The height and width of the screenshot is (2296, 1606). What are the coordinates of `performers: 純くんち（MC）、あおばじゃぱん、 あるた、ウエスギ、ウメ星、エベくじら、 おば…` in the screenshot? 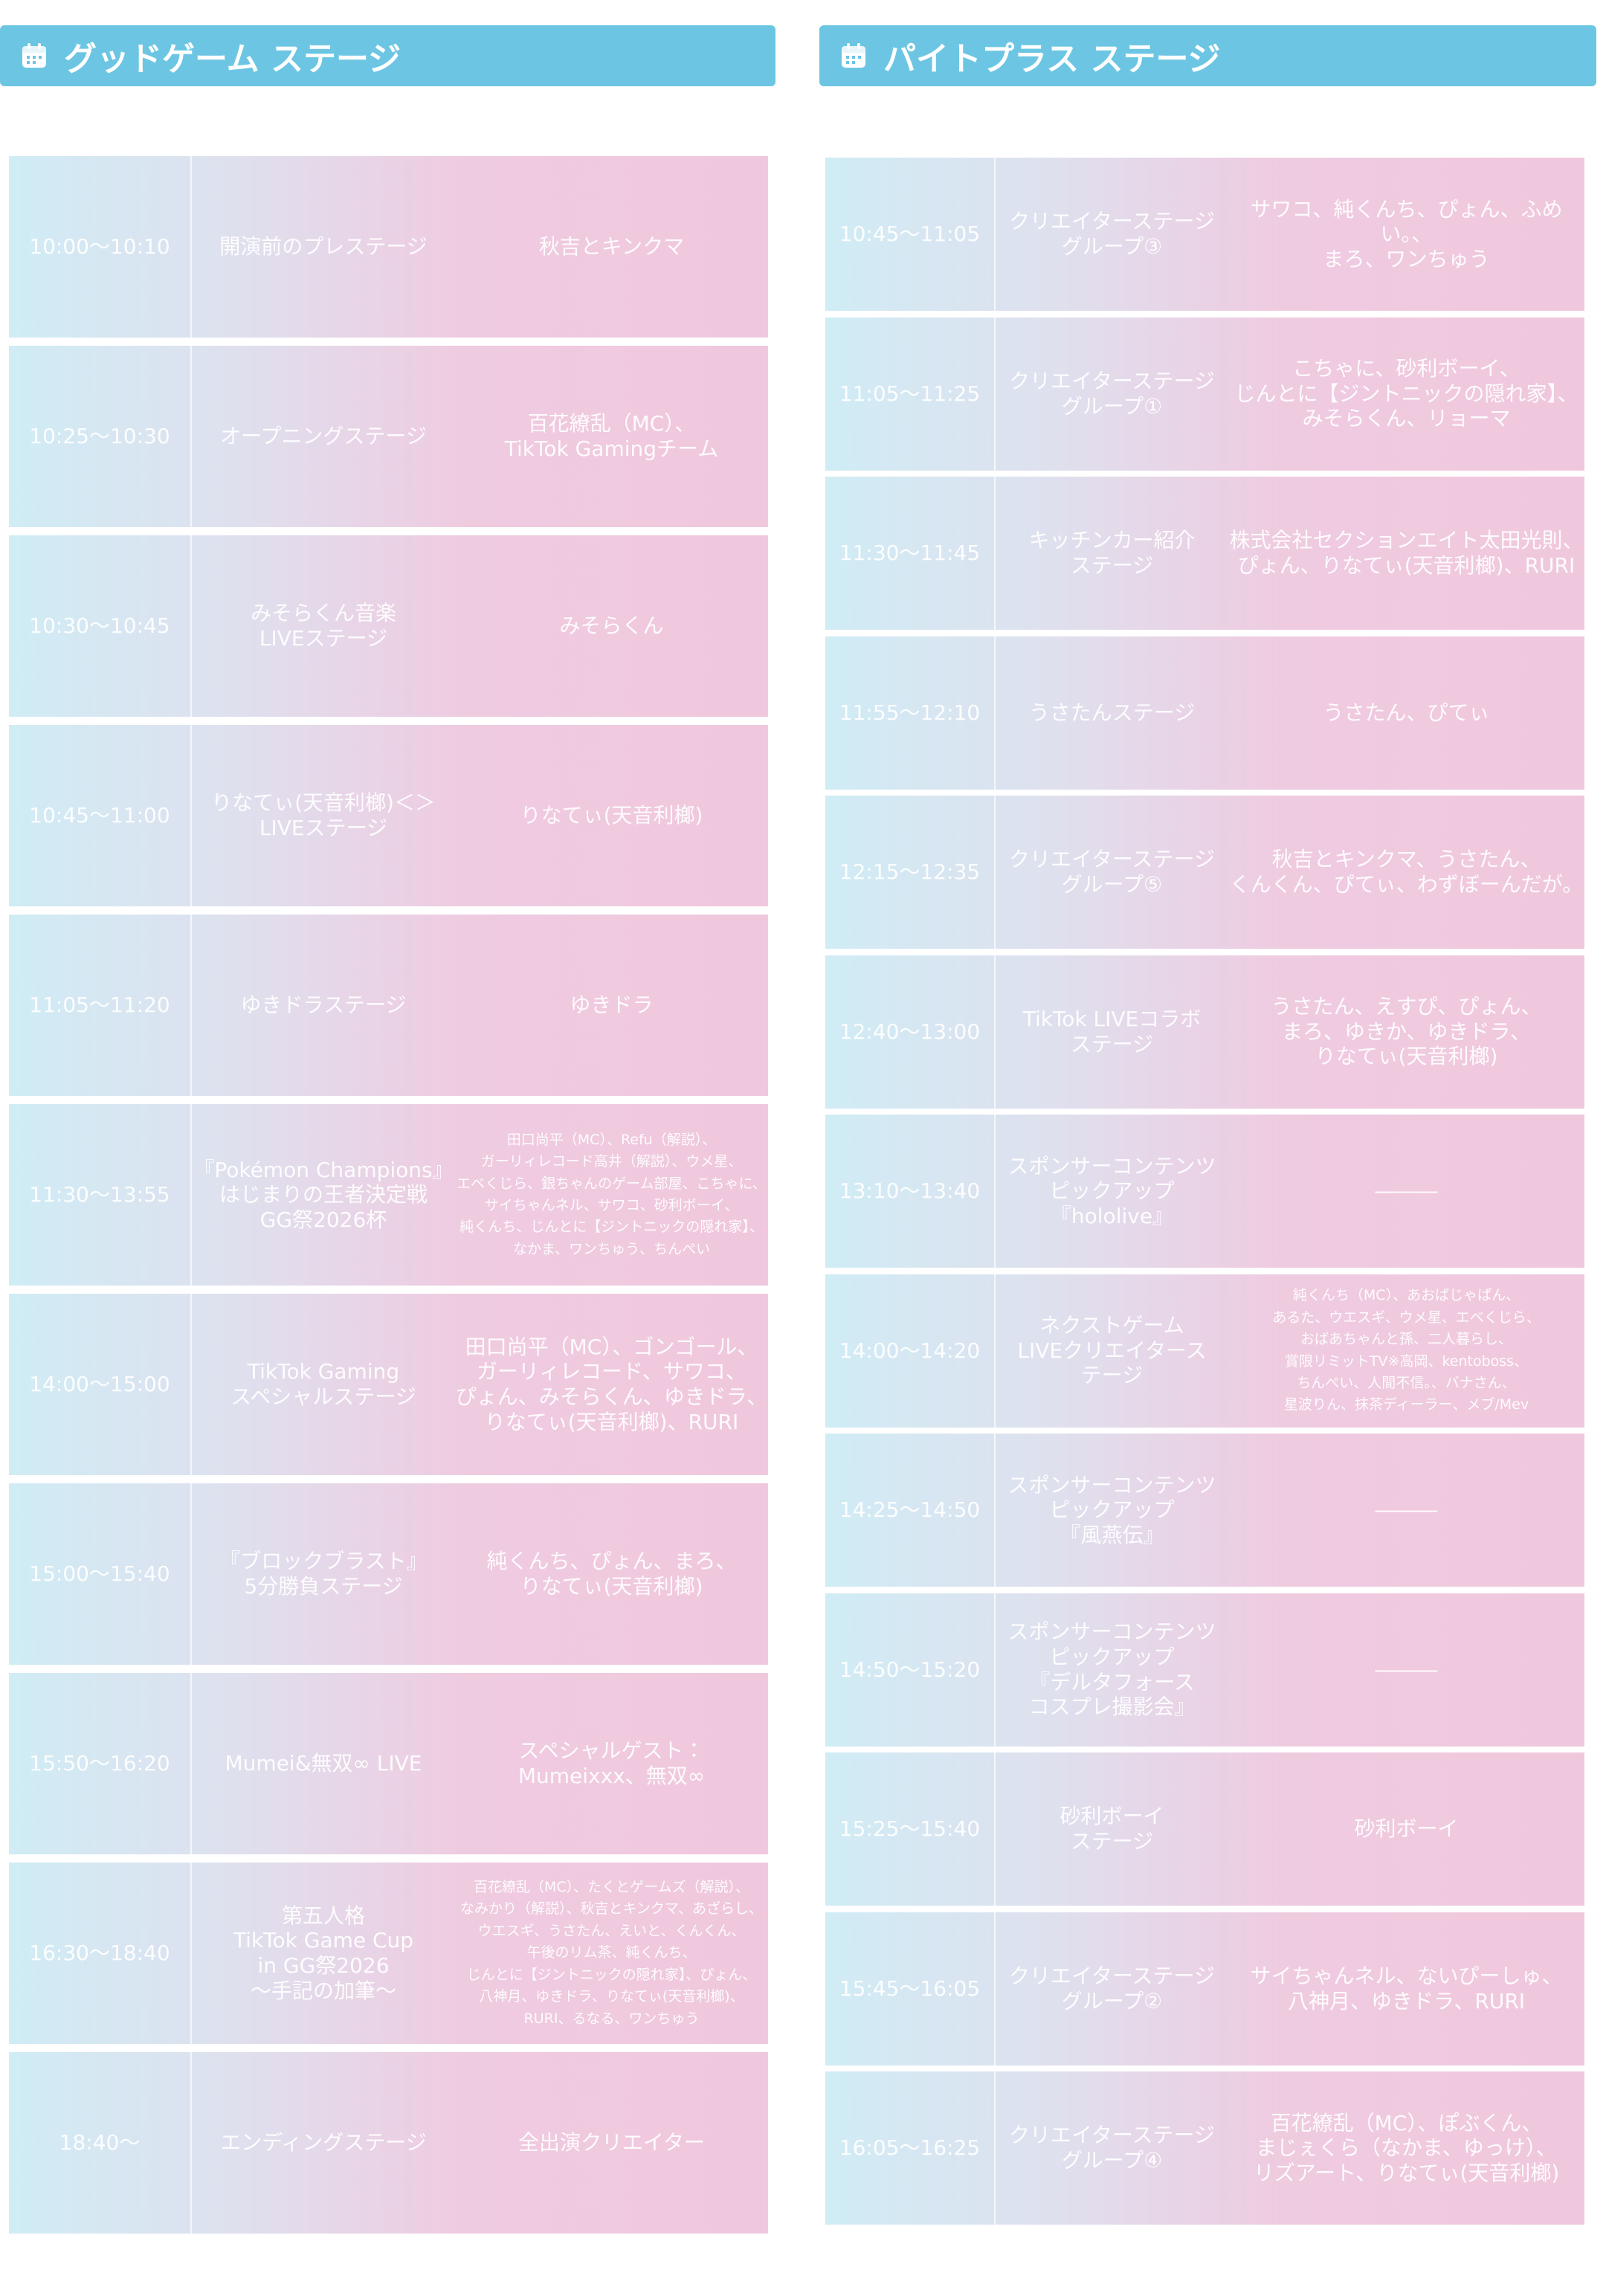 It's located at (1406, 1350).